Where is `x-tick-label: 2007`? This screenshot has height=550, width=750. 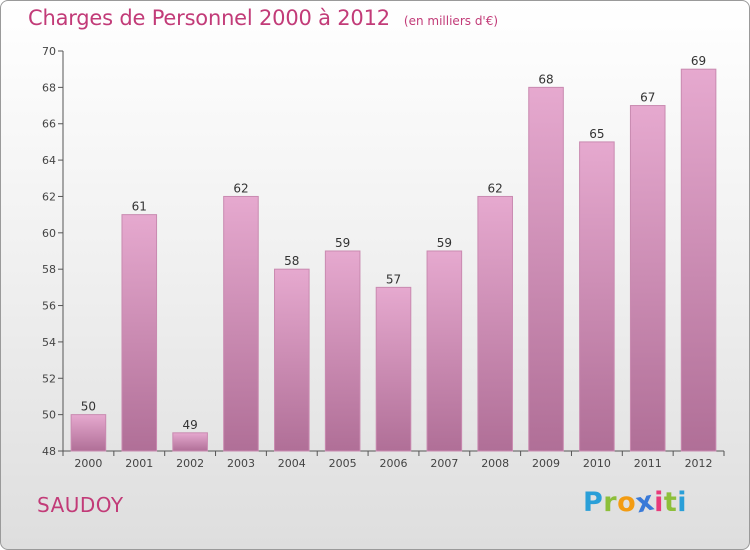 x-tick-label: 2007 is located at coordinates (444, 463).